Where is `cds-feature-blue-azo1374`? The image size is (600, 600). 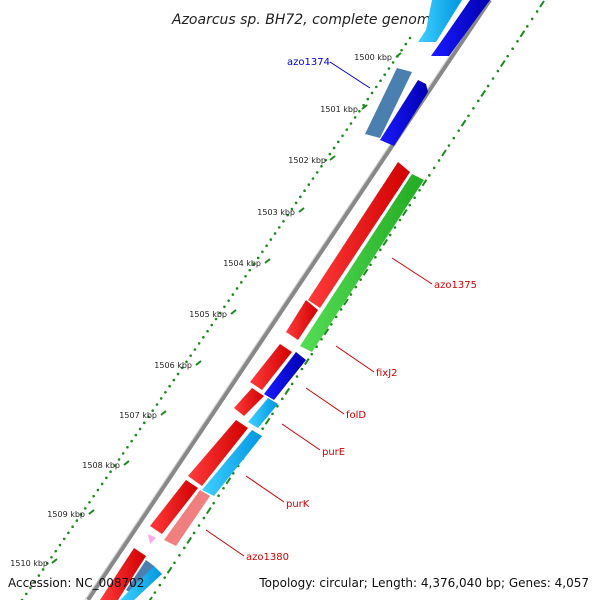
cds-feature-blue-azo1374 is located at coordinates (404, 113).